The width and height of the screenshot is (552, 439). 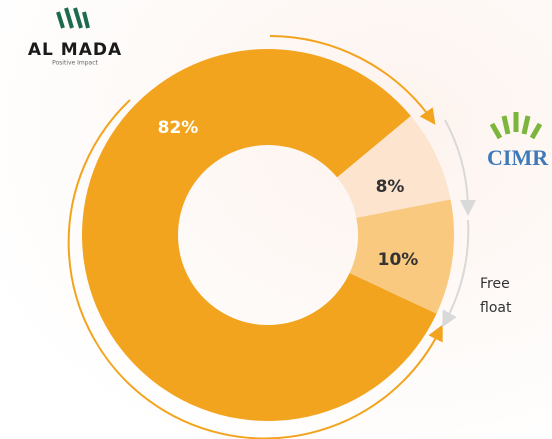 I want to click on logo-text: CIMR, so click(x=518, y=157).